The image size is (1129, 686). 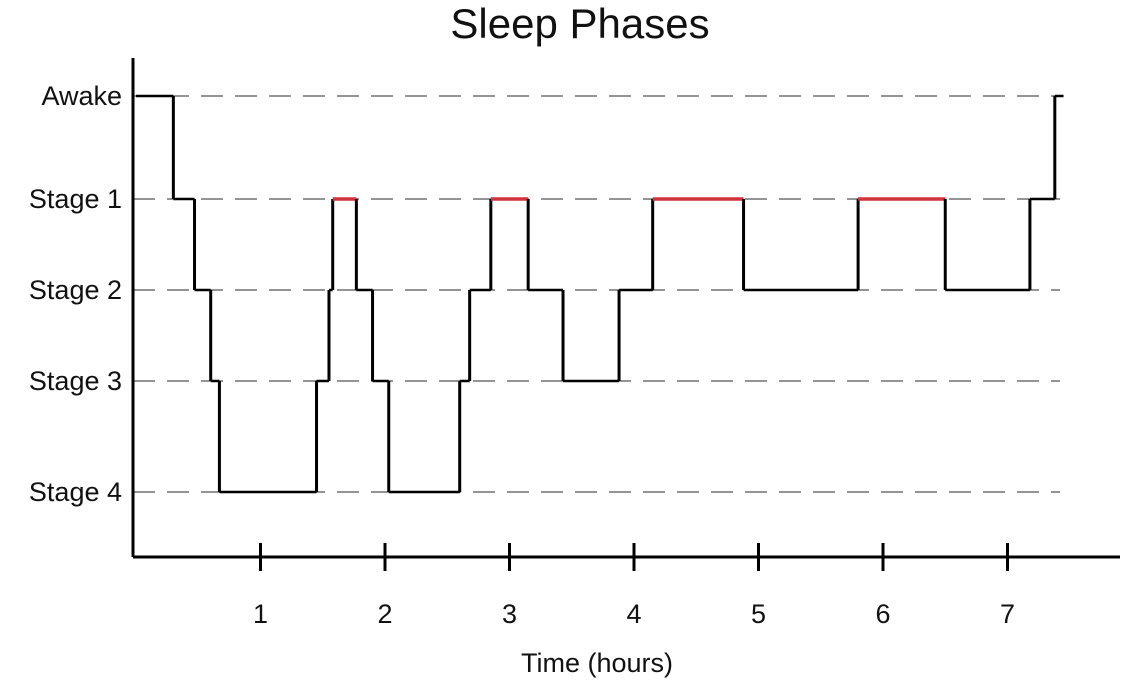 I want to click on x-axis-ticks: 1 2 3 4 5 6 7, so click(x=634, y=586).